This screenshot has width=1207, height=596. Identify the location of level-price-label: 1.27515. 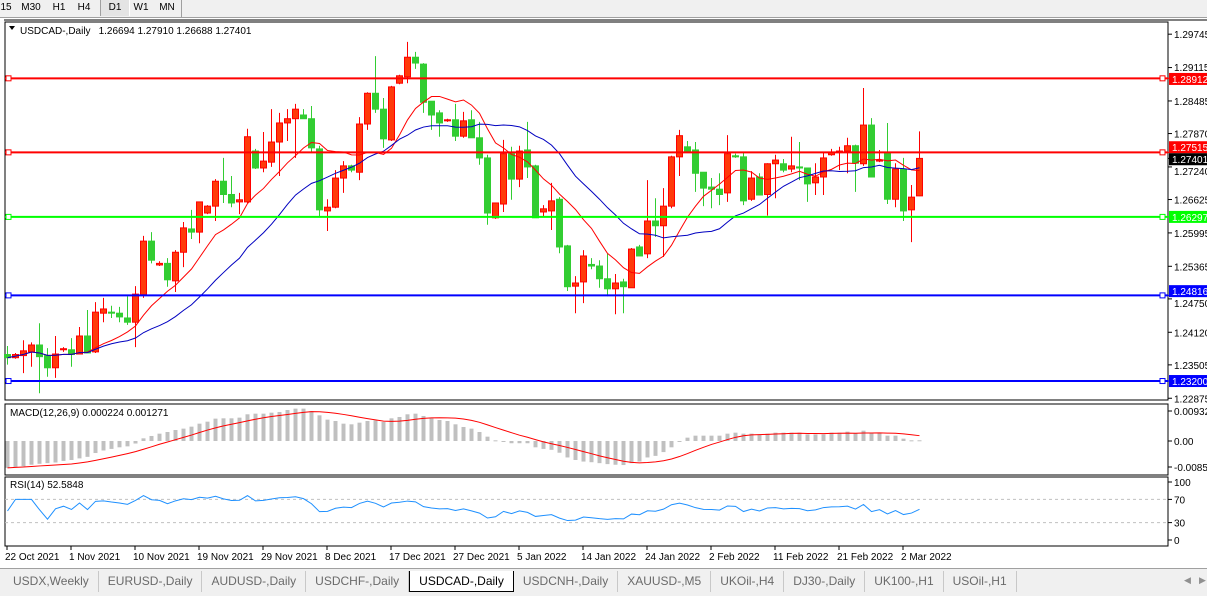
(1189, 148).